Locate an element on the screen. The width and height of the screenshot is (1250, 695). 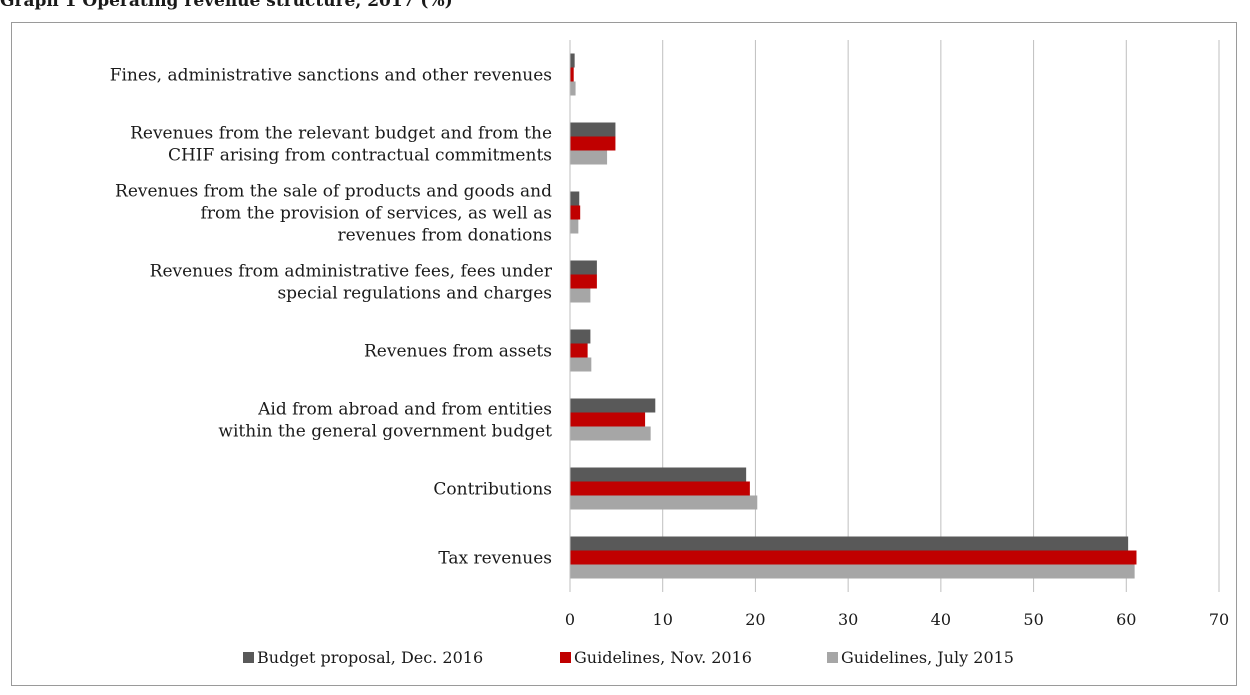
x-tick-label: 40 is located at coordinates (941, 619).